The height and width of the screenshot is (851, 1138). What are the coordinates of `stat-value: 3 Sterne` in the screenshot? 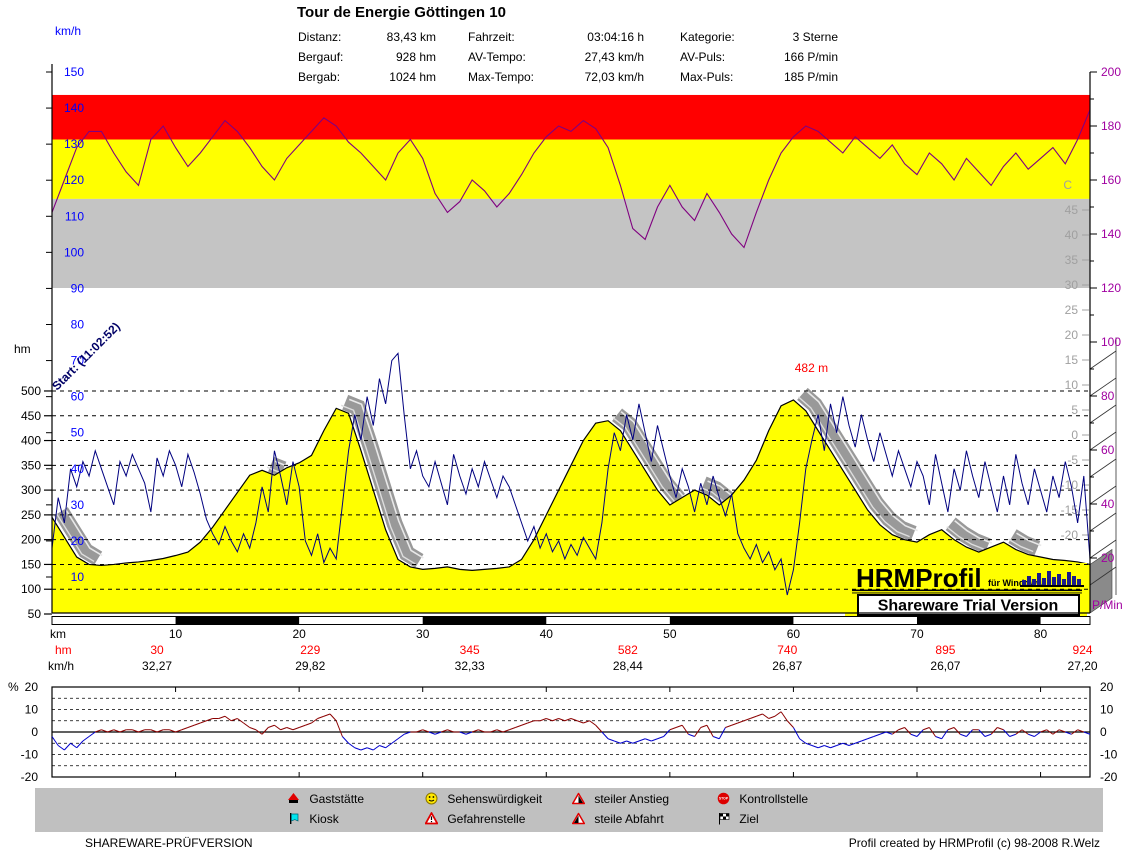 It's located at (815, 37).